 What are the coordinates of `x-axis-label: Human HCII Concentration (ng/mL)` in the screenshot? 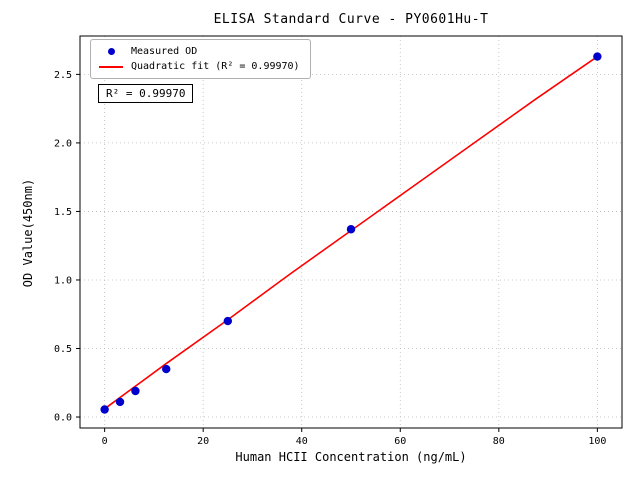 It's located at (351, 457).